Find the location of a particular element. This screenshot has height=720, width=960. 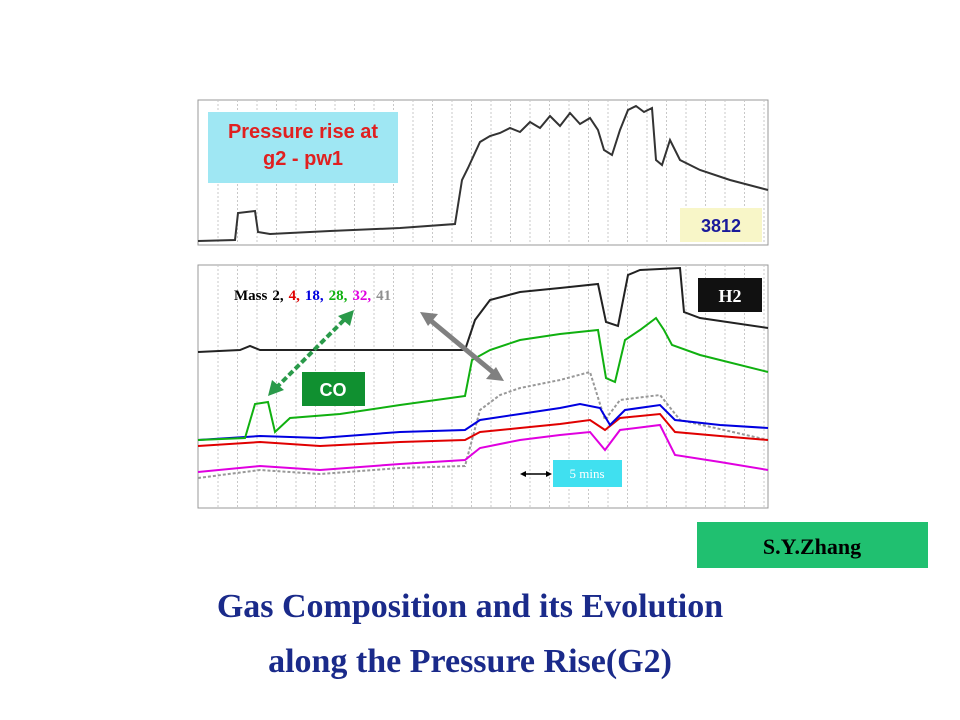

interval-label: 5 mins is located at coordinates (586, 473).